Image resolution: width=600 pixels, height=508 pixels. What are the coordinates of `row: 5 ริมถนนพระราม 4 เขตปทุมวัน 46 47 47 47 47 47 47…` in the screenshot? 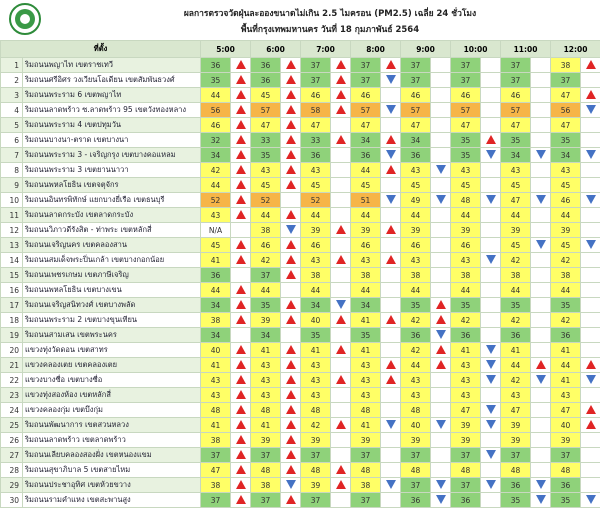 It's located at (300, 125).